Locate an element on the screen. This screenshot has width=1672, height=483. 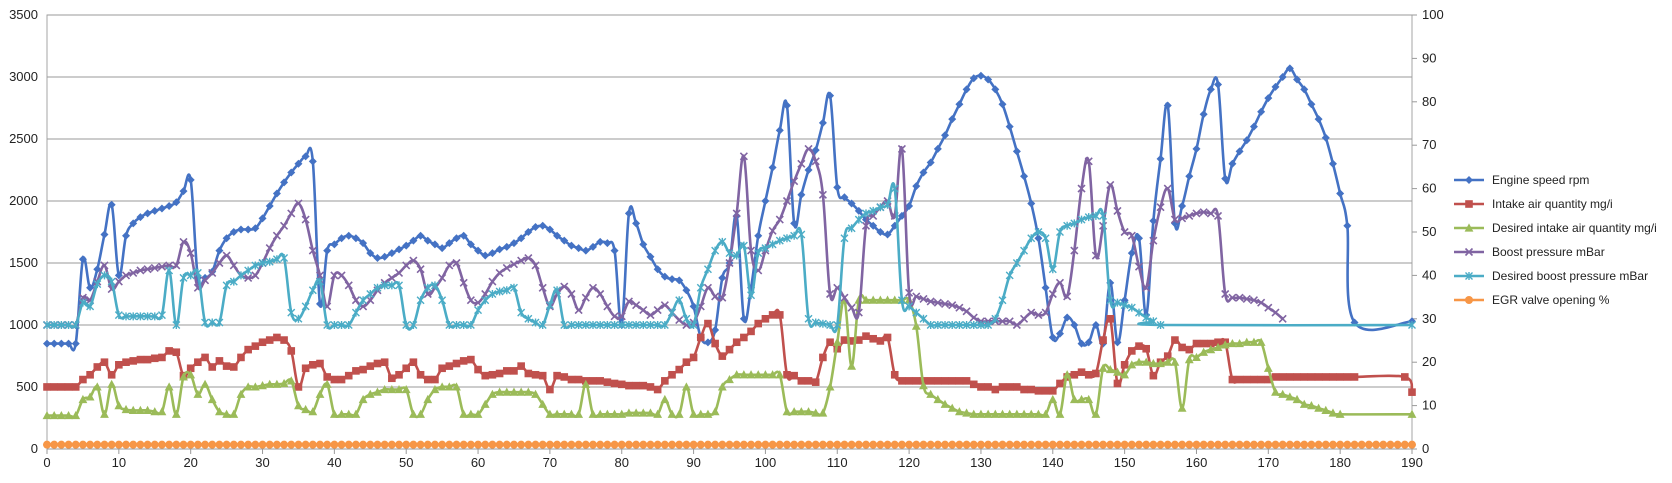
x-tick-label: 40 is located at coordinates (334, 462).